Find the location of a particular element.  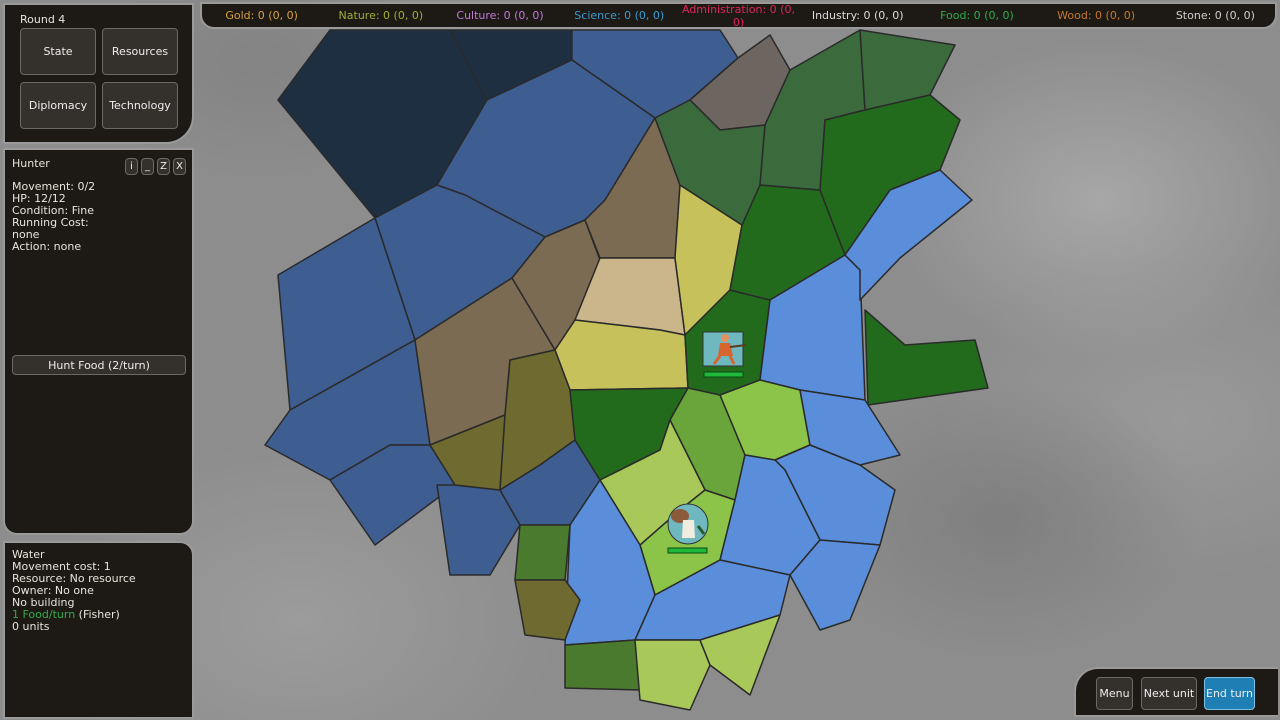

hunt-food-button: Hunt Food (2/turn) is located at coordinates (99, 365).